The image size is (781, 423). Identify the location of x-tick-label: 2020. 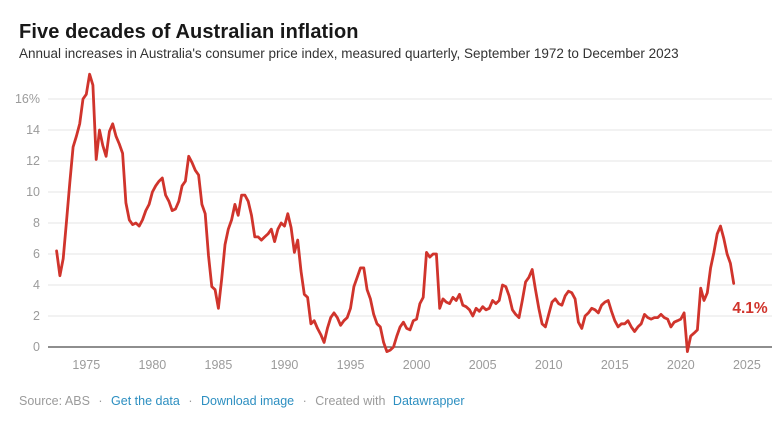
(681, 365).